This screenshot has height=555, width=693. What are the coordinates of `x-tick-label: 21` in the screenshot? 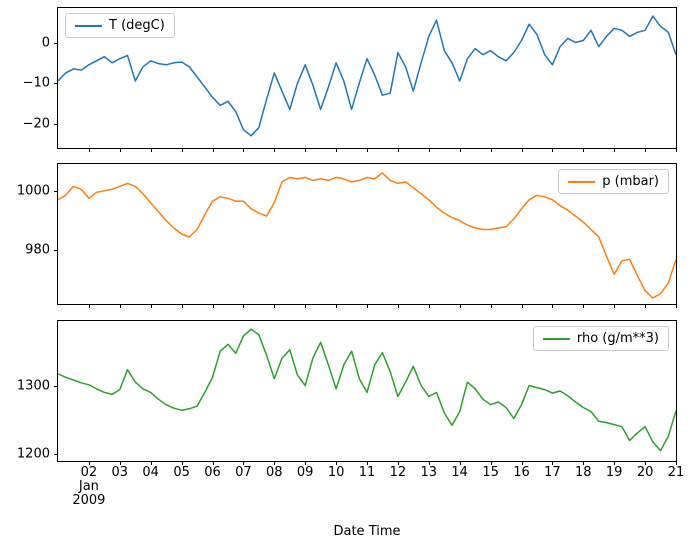 It's located at (676, 472).